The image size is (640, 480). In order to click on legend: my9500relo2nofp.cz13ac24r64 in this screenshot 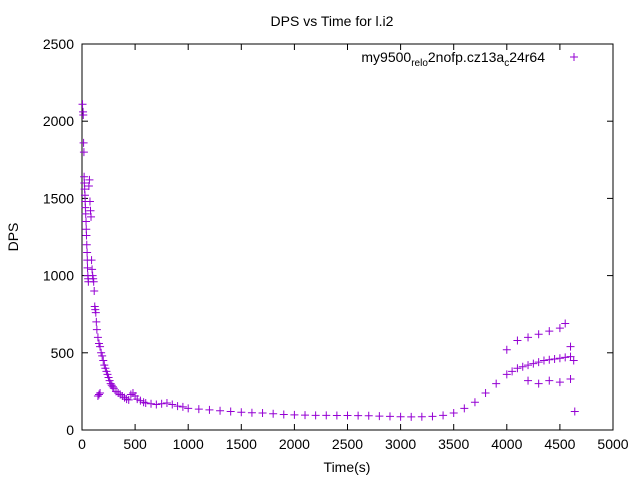, I will do `click(469, 59)`.